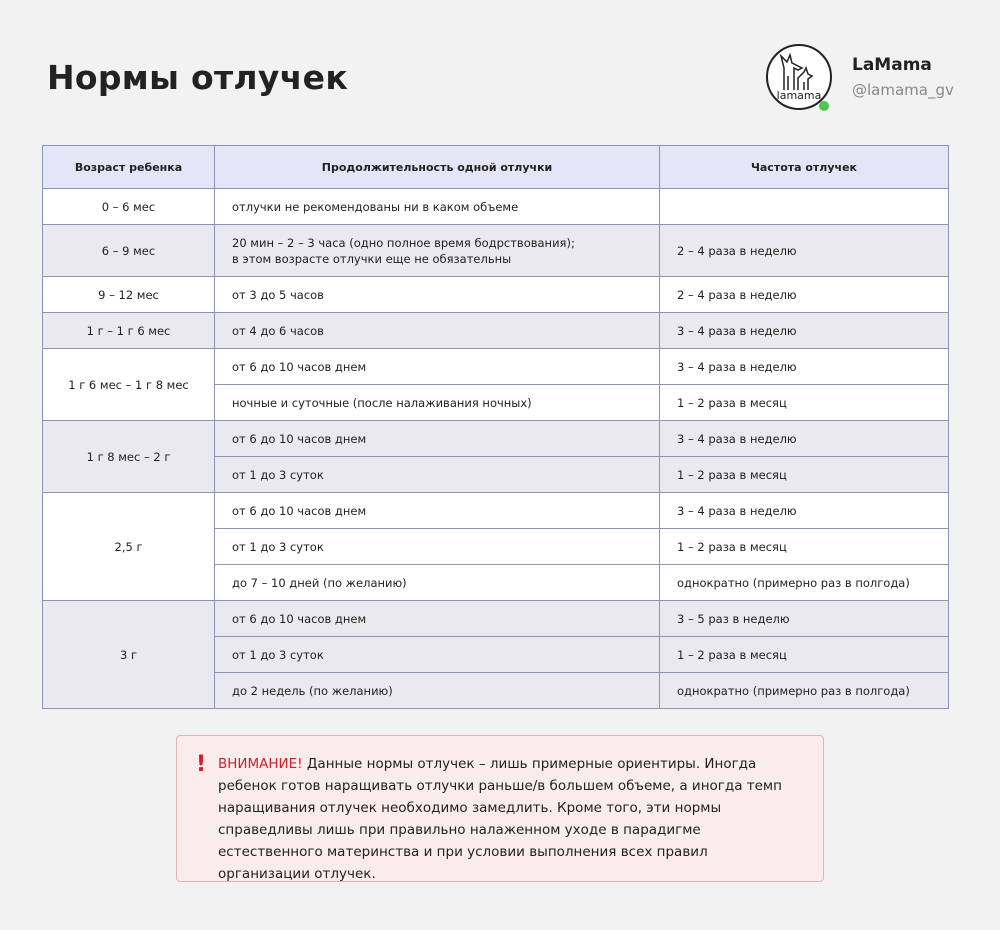  Describe the element at coordinates (260, 764) in the screenshot. I see `warning-label: ВНИМАНИЕ!` at that location.